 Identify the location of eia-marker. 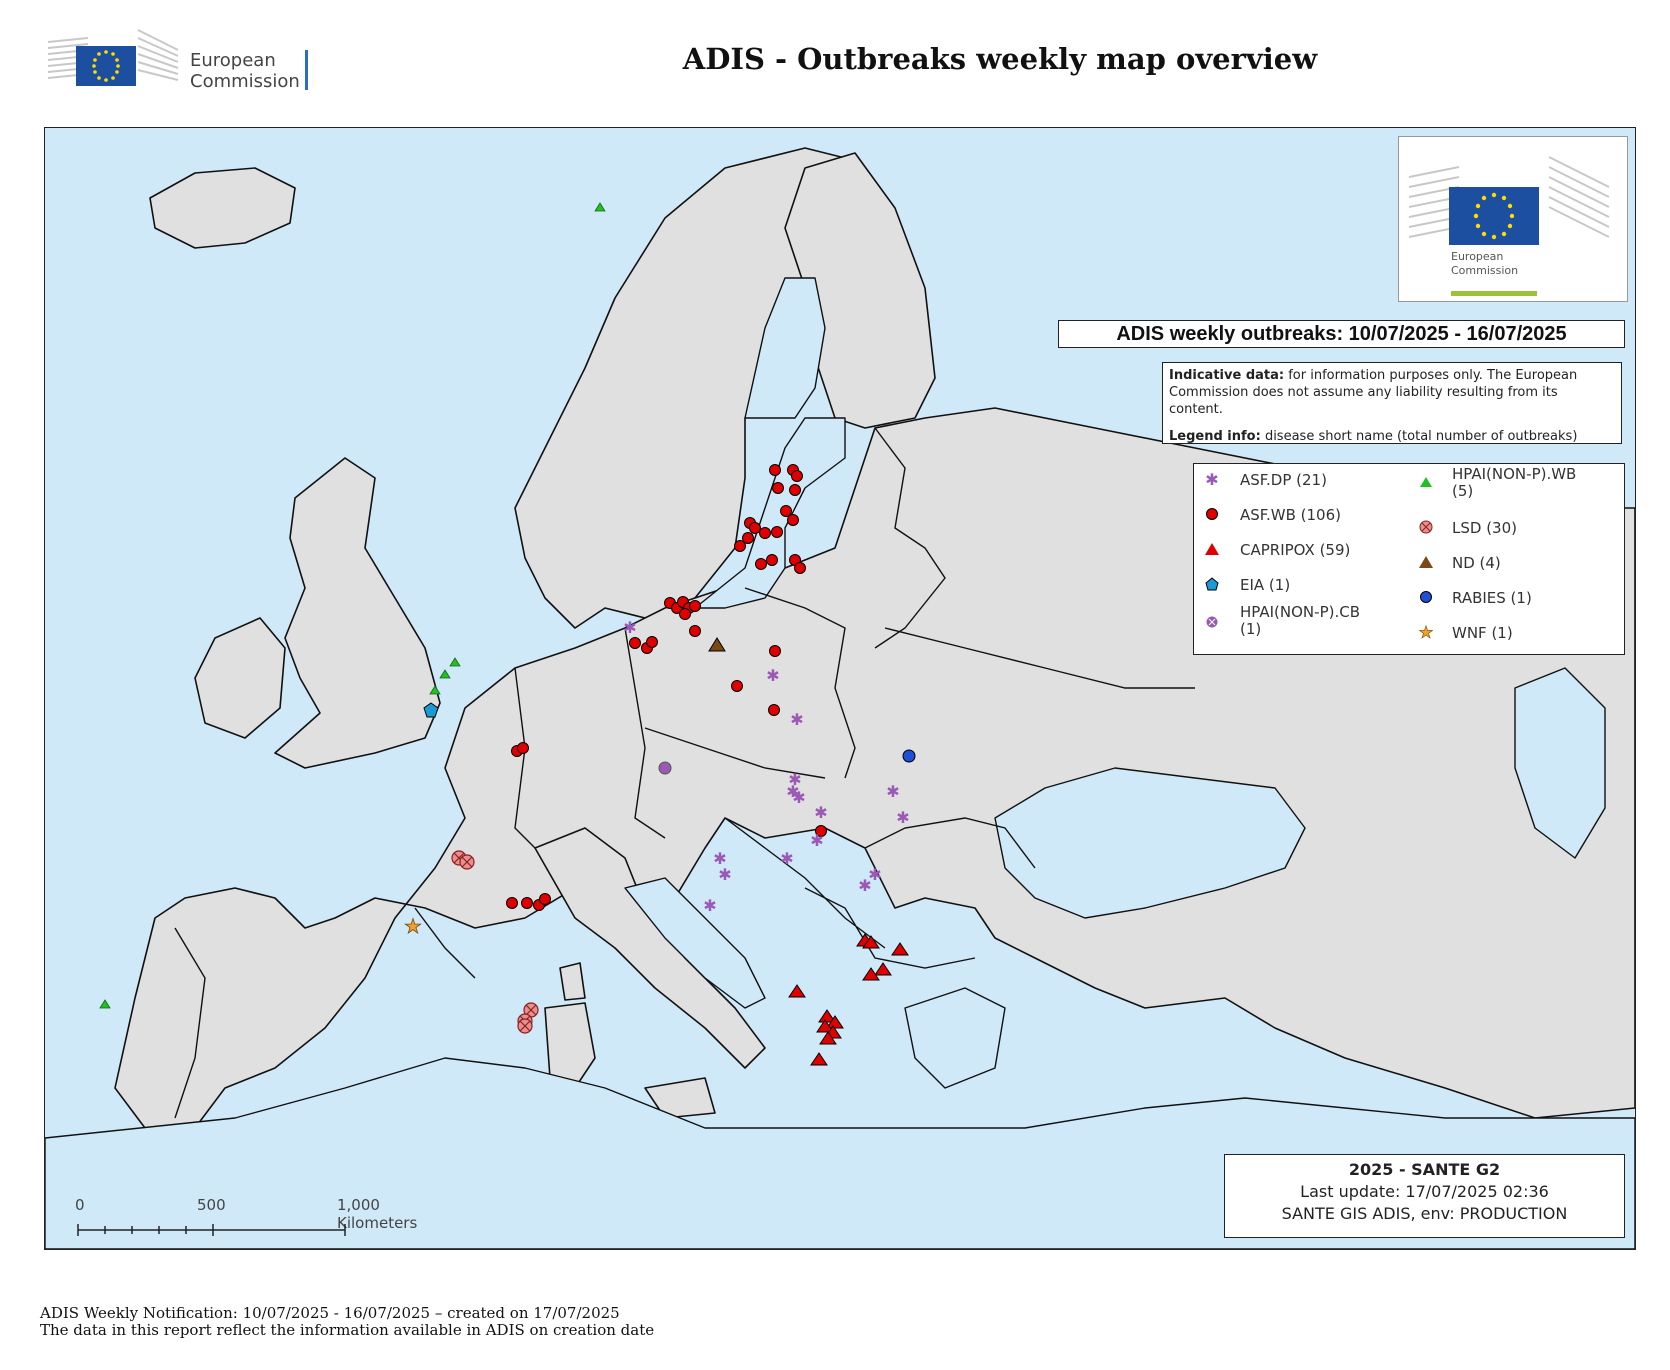
(431, 710).